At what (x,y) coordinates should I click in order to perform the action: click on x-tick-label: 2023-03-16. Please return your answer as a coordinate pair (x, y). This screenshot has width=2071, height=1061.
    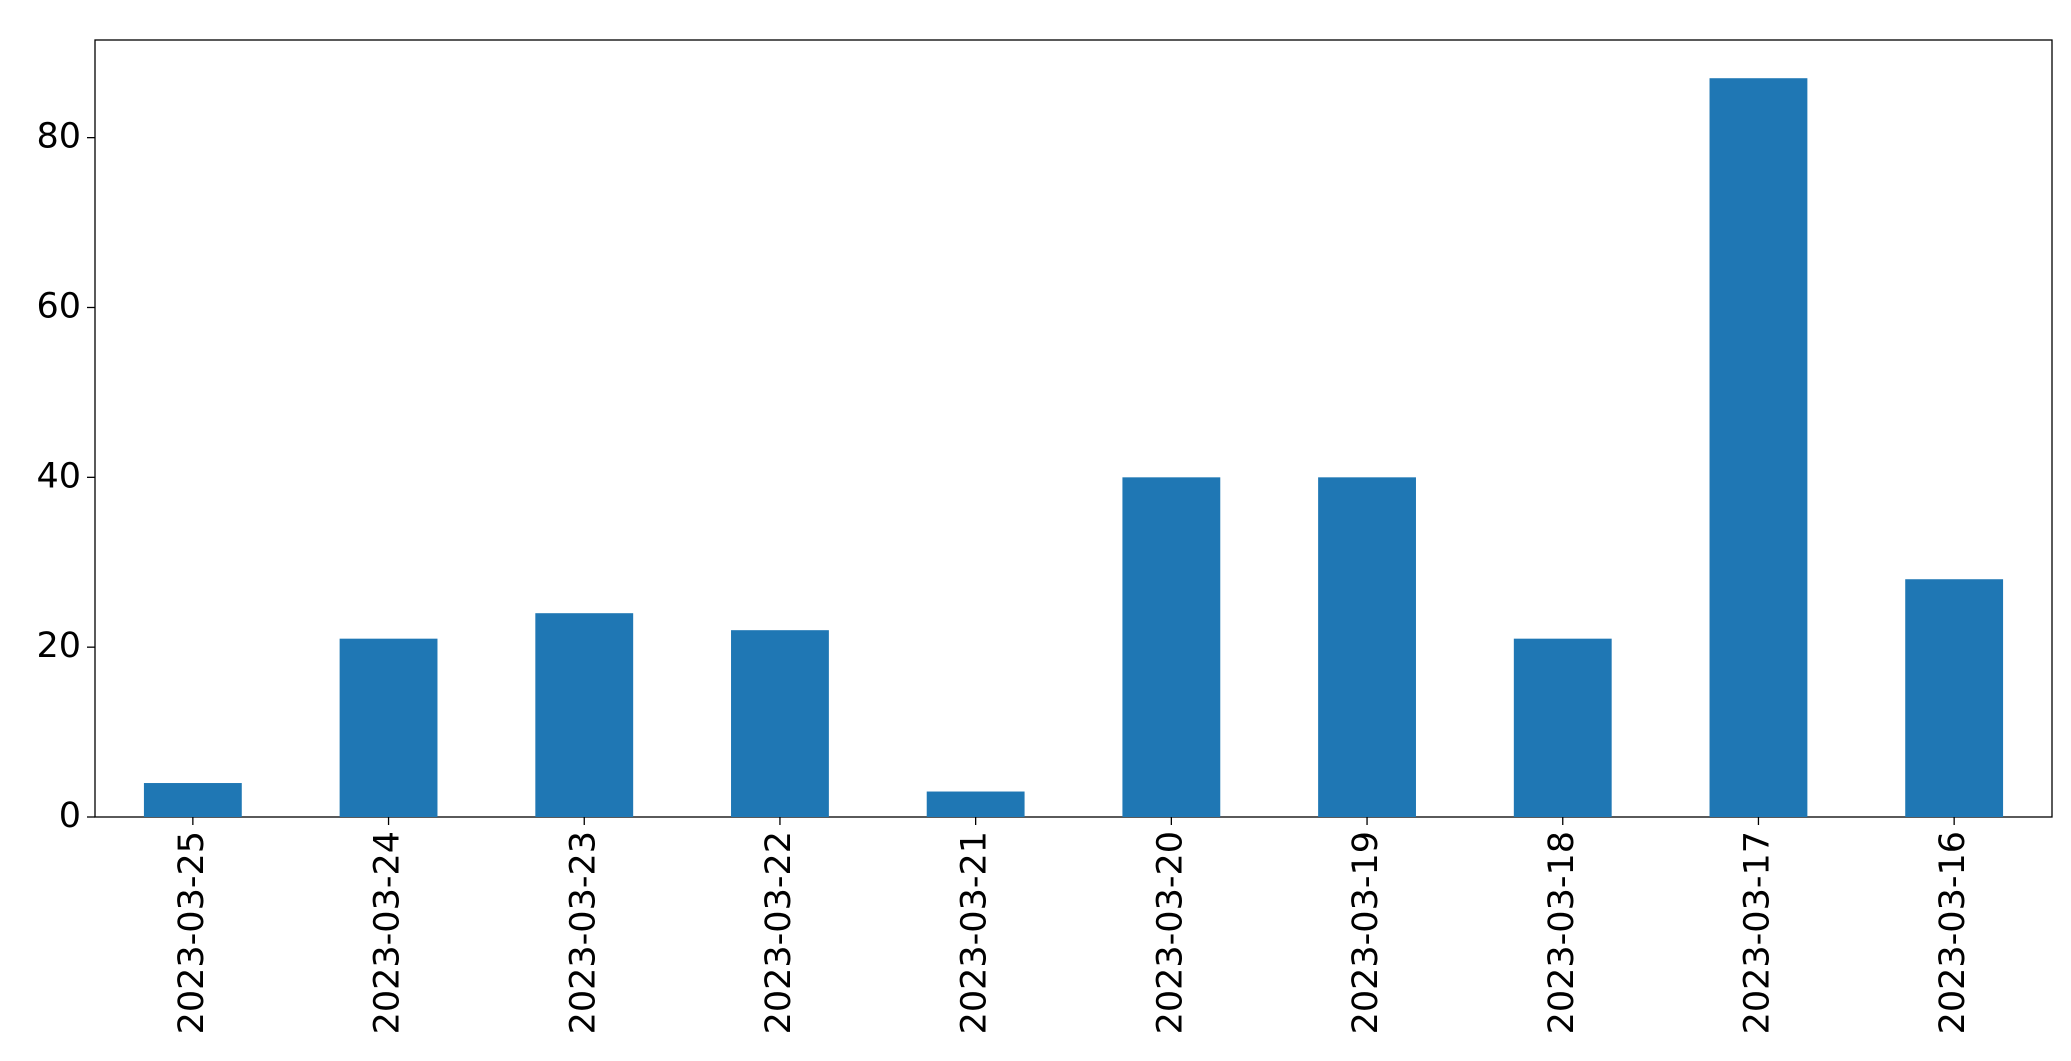
    Looking at the image, I should click on (1953, 932).